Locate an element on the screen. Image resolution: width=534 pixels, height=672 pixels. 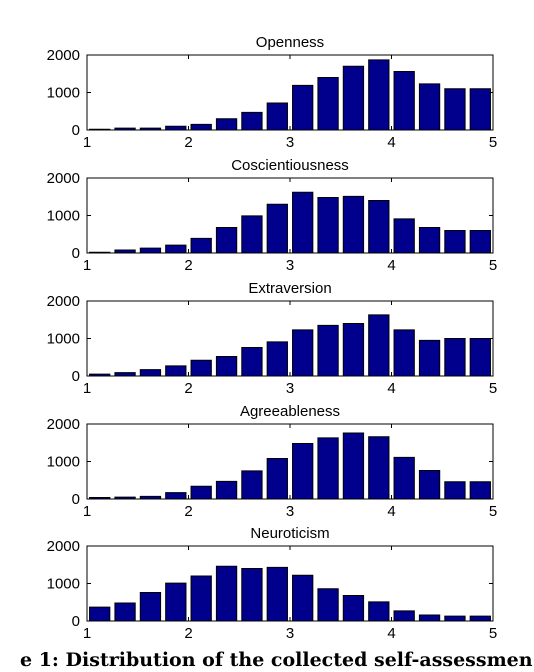
panel-agreeableness: Agreeableness 1 2 3 4 5 0 1000 2000 is located at coordinates (272, 461).